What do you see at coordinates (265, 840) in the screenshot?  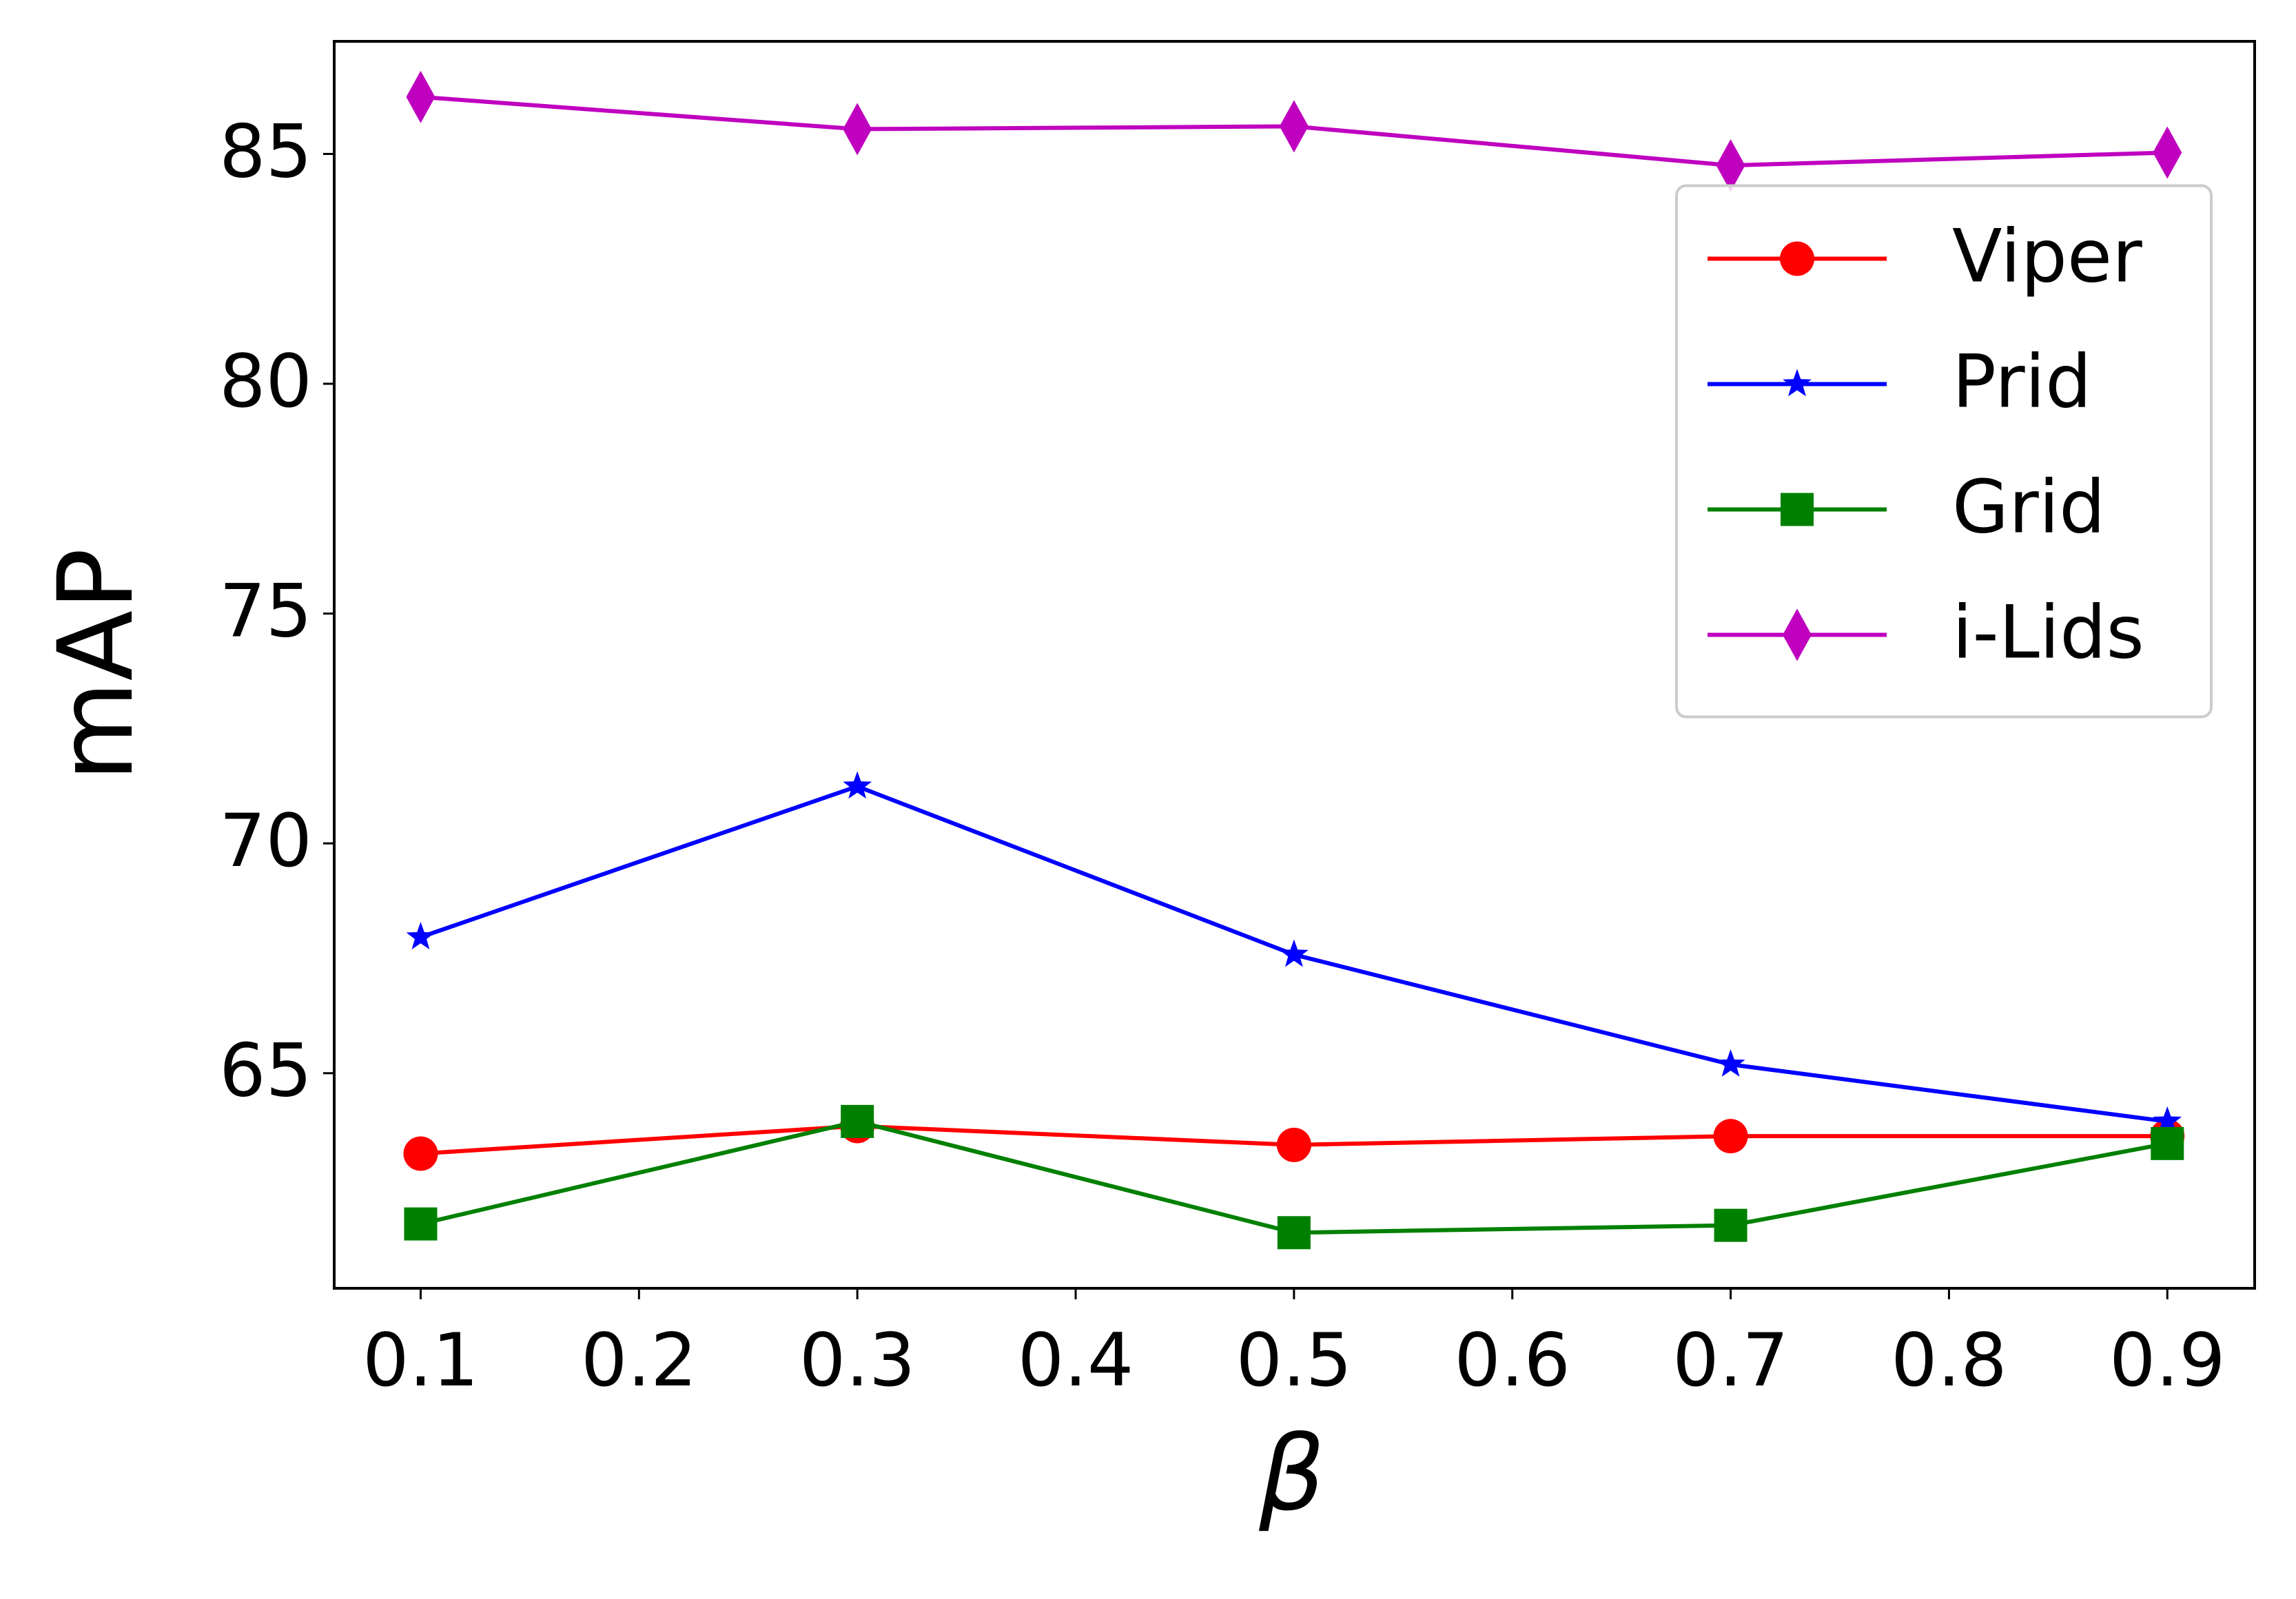 I see `y-tick-label: 70` at bounding box center [265, 840].